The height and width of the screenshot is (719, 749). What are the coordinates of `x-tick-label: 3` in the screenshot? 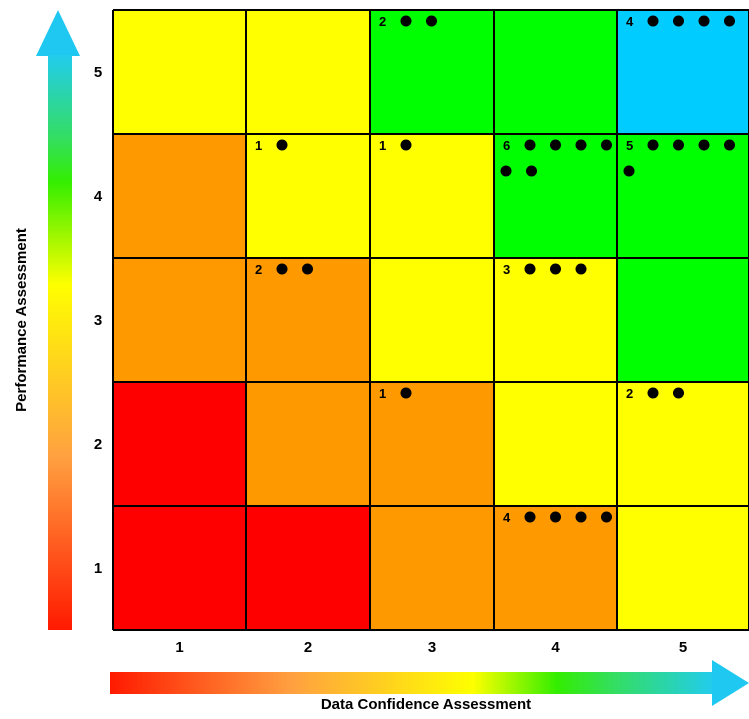 It's located at (432, 647).